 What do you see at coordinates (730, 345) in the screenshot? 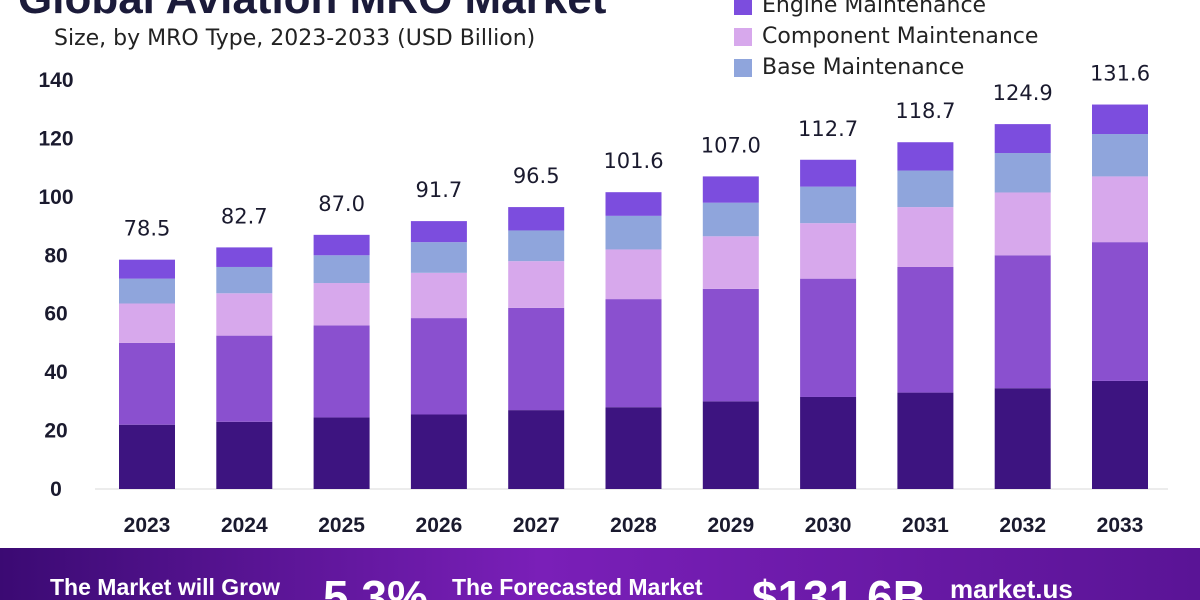
I see `bar-segment-2029-s1` at bounding box center [730, 345].